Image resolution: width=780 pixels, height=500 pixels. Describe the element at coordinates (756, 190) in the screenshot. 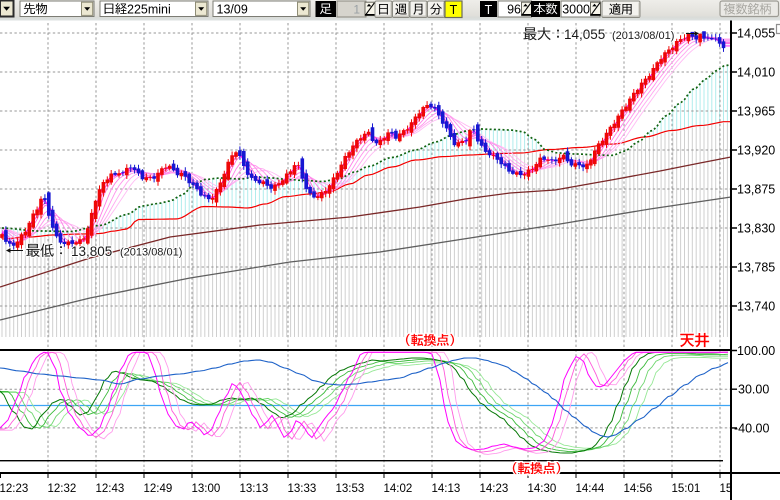

I see `svg-text: 13,875` at that location.